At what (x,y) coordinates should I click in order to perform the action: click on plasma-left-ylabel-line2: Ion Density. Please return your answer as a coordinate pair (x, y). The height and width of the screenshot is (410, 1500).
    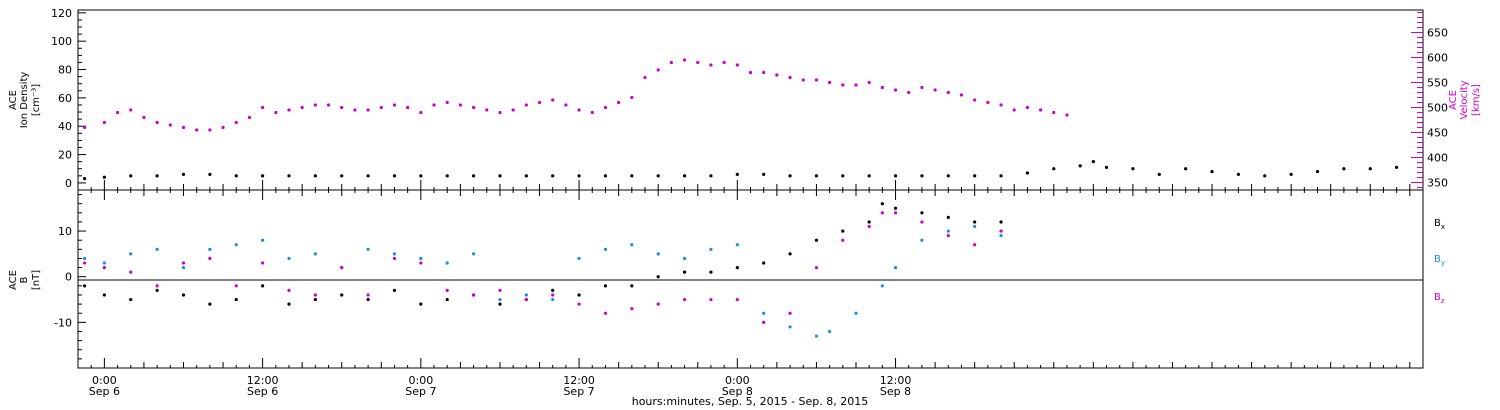
    Looking at the image, I should click on (24, 100).